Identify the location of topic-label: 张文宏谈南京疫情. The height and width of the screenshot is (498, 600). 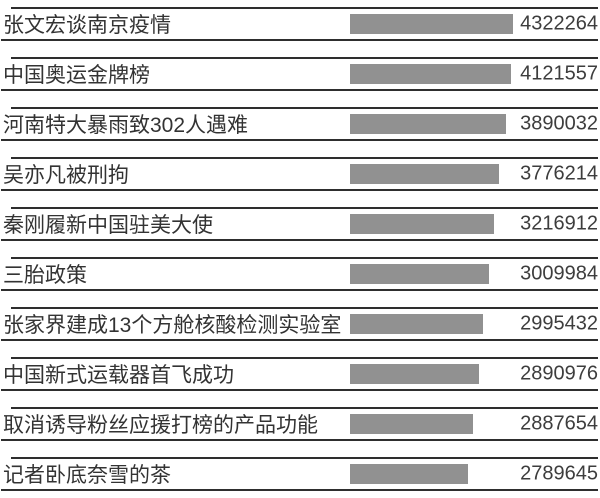
(87, 25).